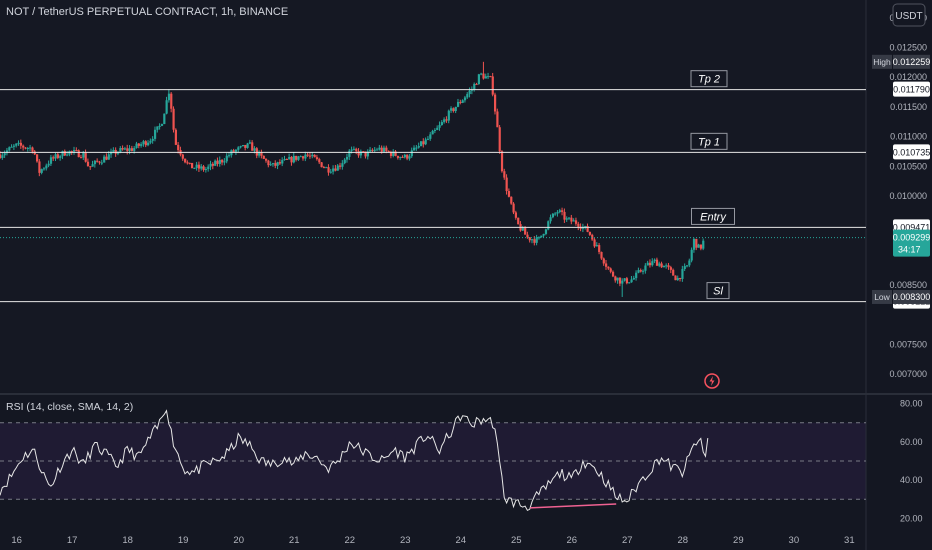 The width and height of the screenshot is (932, 550). Describe the element at coordinates (882, 62) in the screenshot. I see `high-tag-label: High` at that location.